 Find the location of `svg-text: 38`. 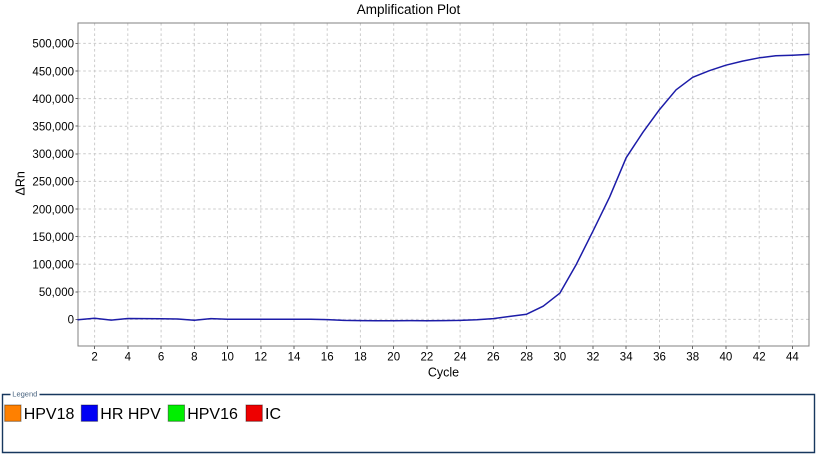

svg-text: 38 is located at coordinates (692, 357).